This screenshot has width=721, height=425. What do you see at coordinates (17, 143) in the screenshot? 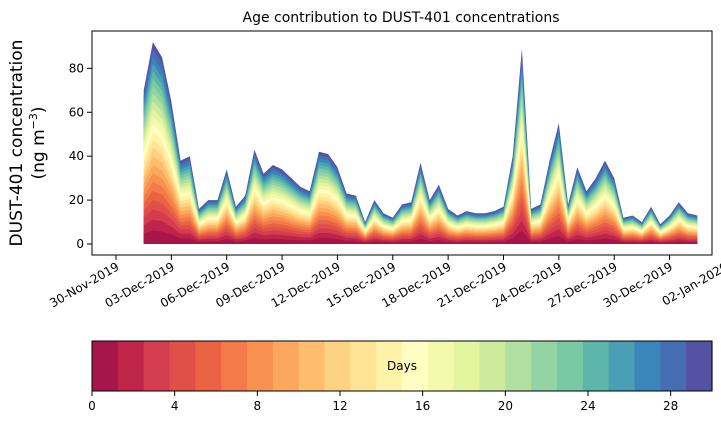
I see `y-axis-label-line1: DUST-401 concentration` at bounding box center [17, 143].